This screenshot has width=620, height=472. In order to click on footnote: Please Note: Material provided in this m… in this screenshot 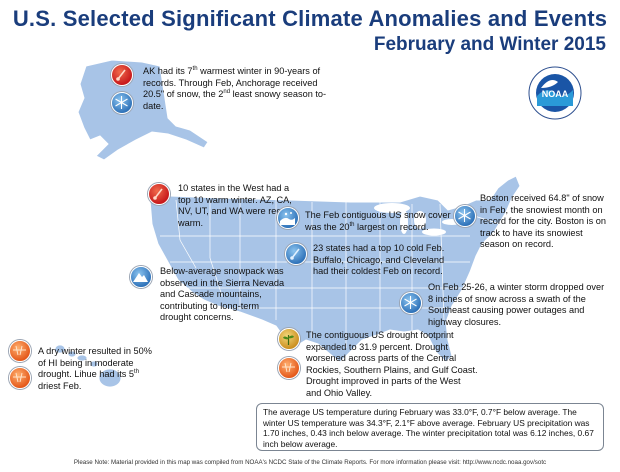, I will do `click(310, 462)`.